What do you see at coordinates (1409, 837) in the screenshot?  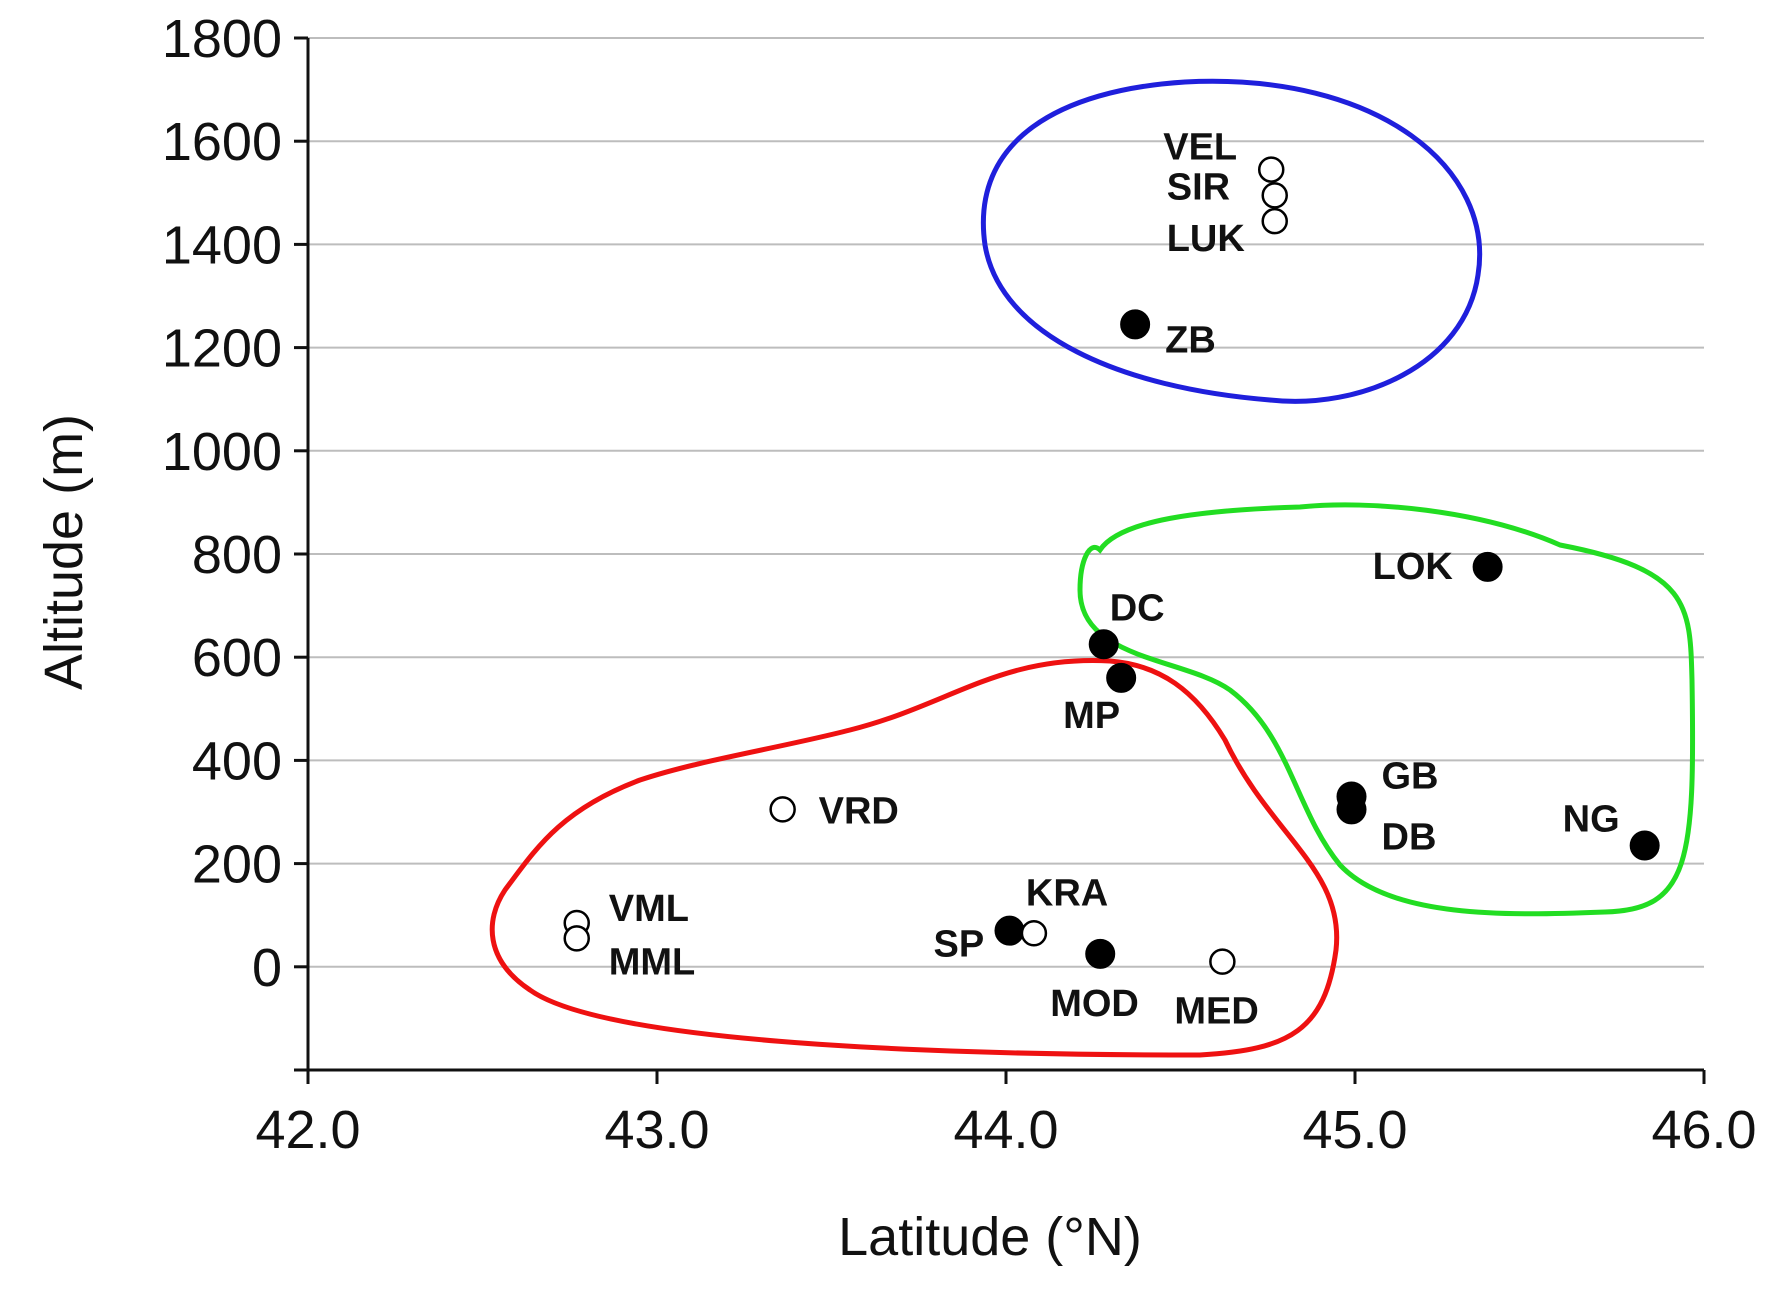 I see `point-label-db: DB` at bounding box center [1409, 837].